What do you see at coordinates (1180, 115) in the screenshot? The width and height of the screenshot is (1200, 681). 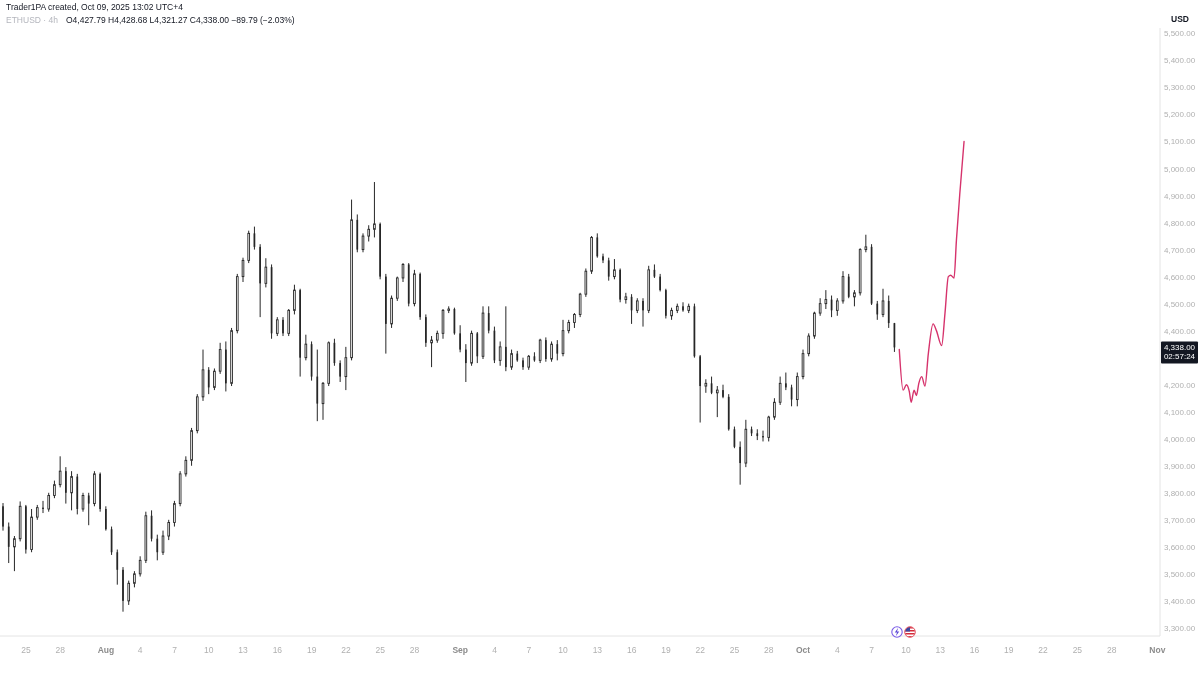 I see `y-tick-label: 5,200.00` at bounding box center [1180, 115].